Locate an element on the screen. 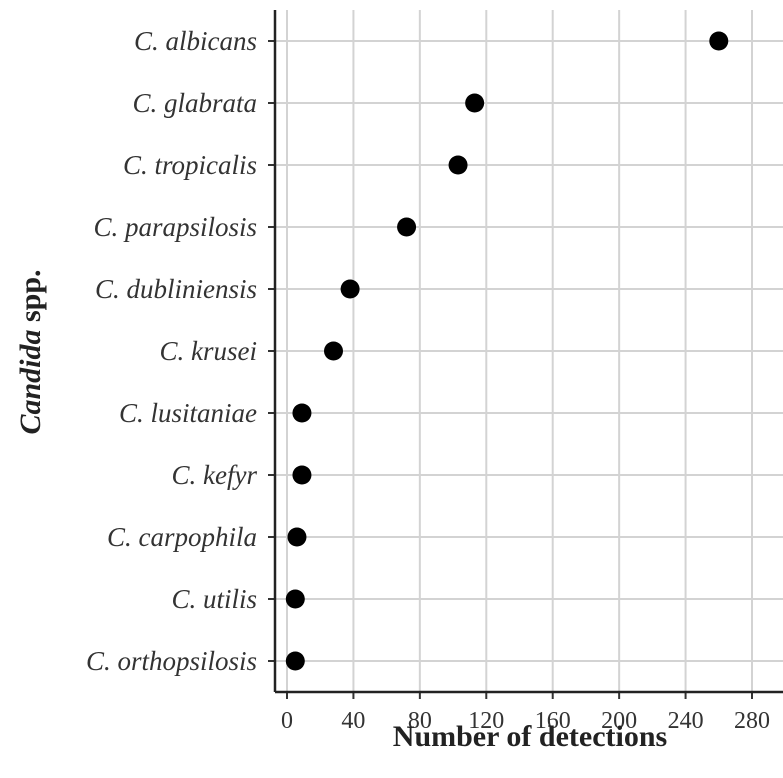 Image resolution: width=783 pixels, height=778 pixels. category-label: C. krusei is located at coordinates (209, 351).